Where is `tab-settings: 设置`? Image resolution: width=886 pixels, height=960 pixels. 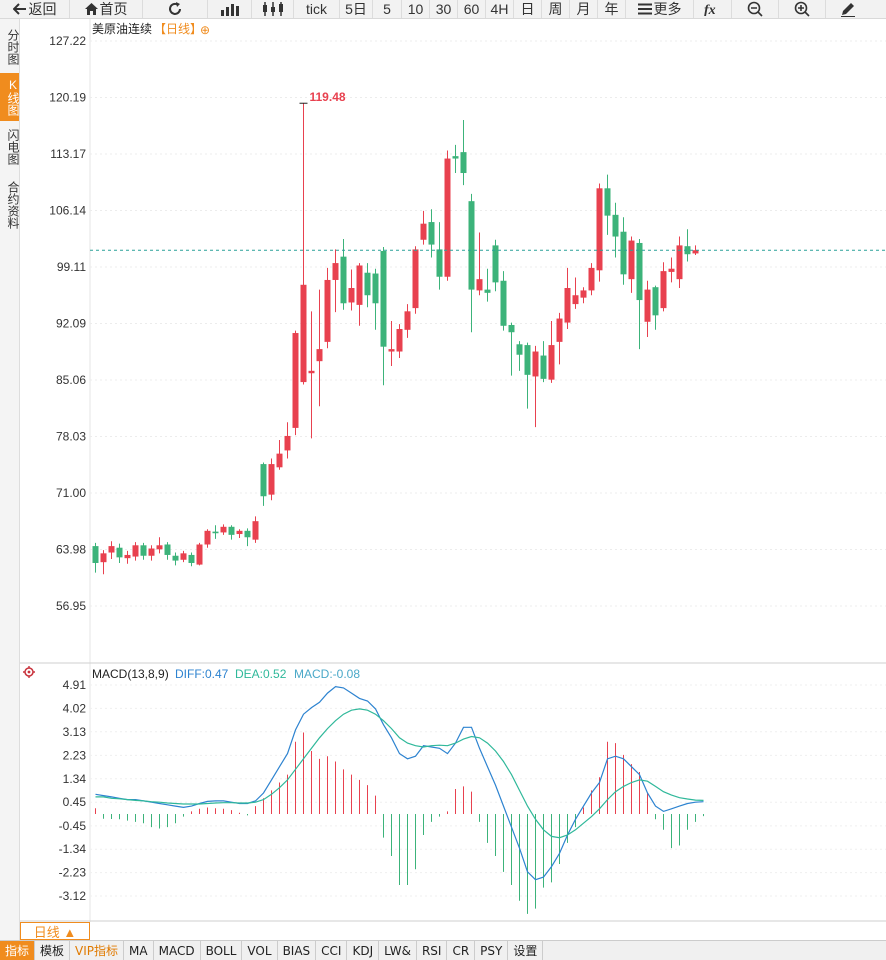 tab-settings: 设置 is located at coordinates (526, 950).